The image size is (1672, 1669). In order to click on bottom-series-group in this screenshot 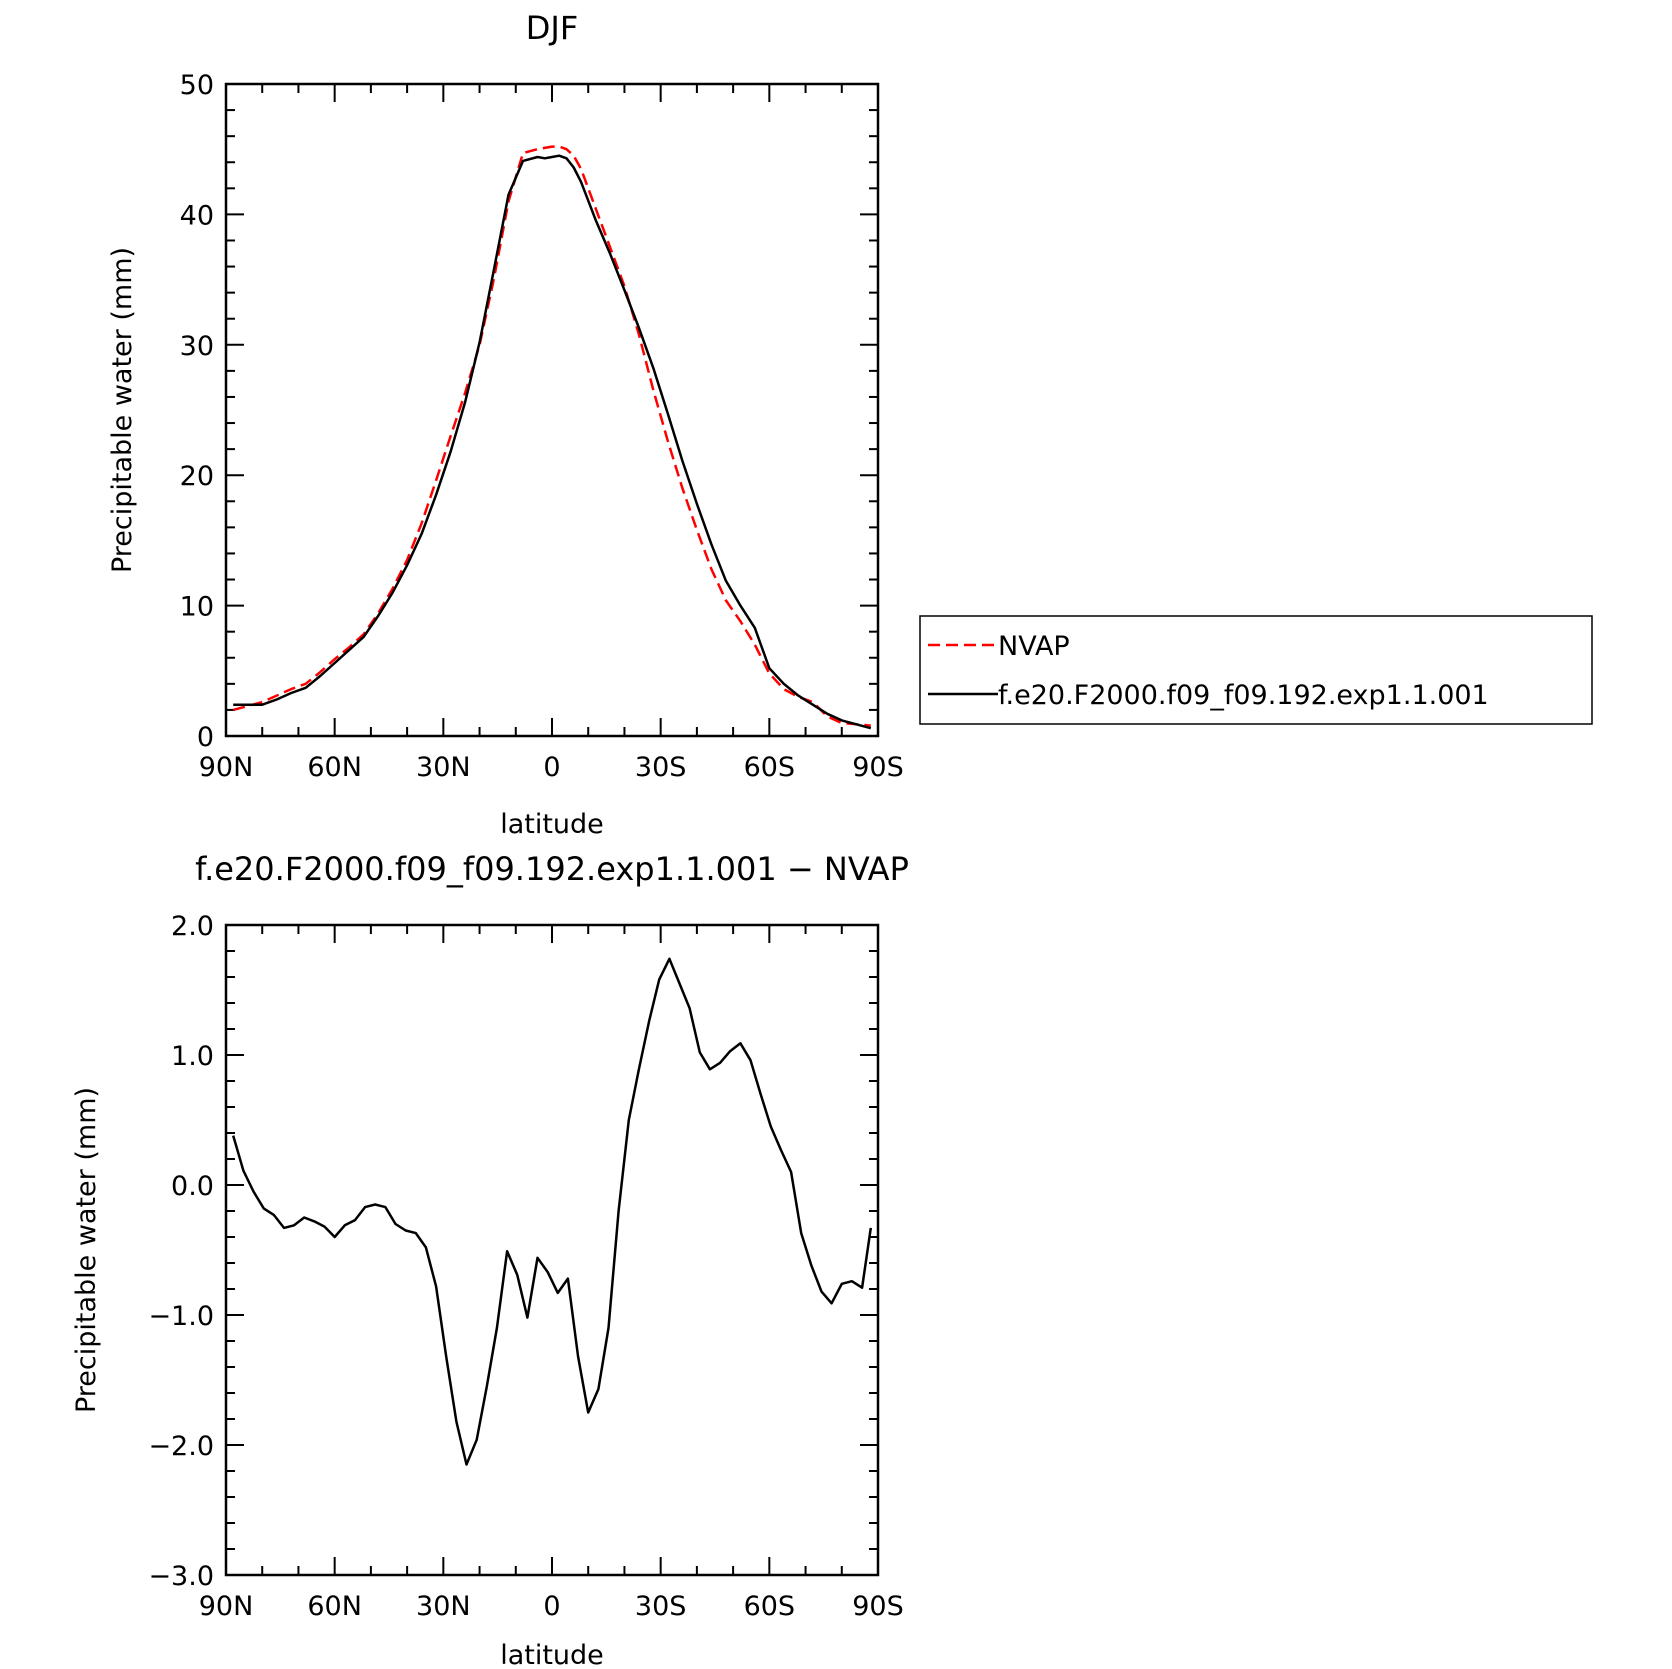, I will do `click(552, 1211)`.